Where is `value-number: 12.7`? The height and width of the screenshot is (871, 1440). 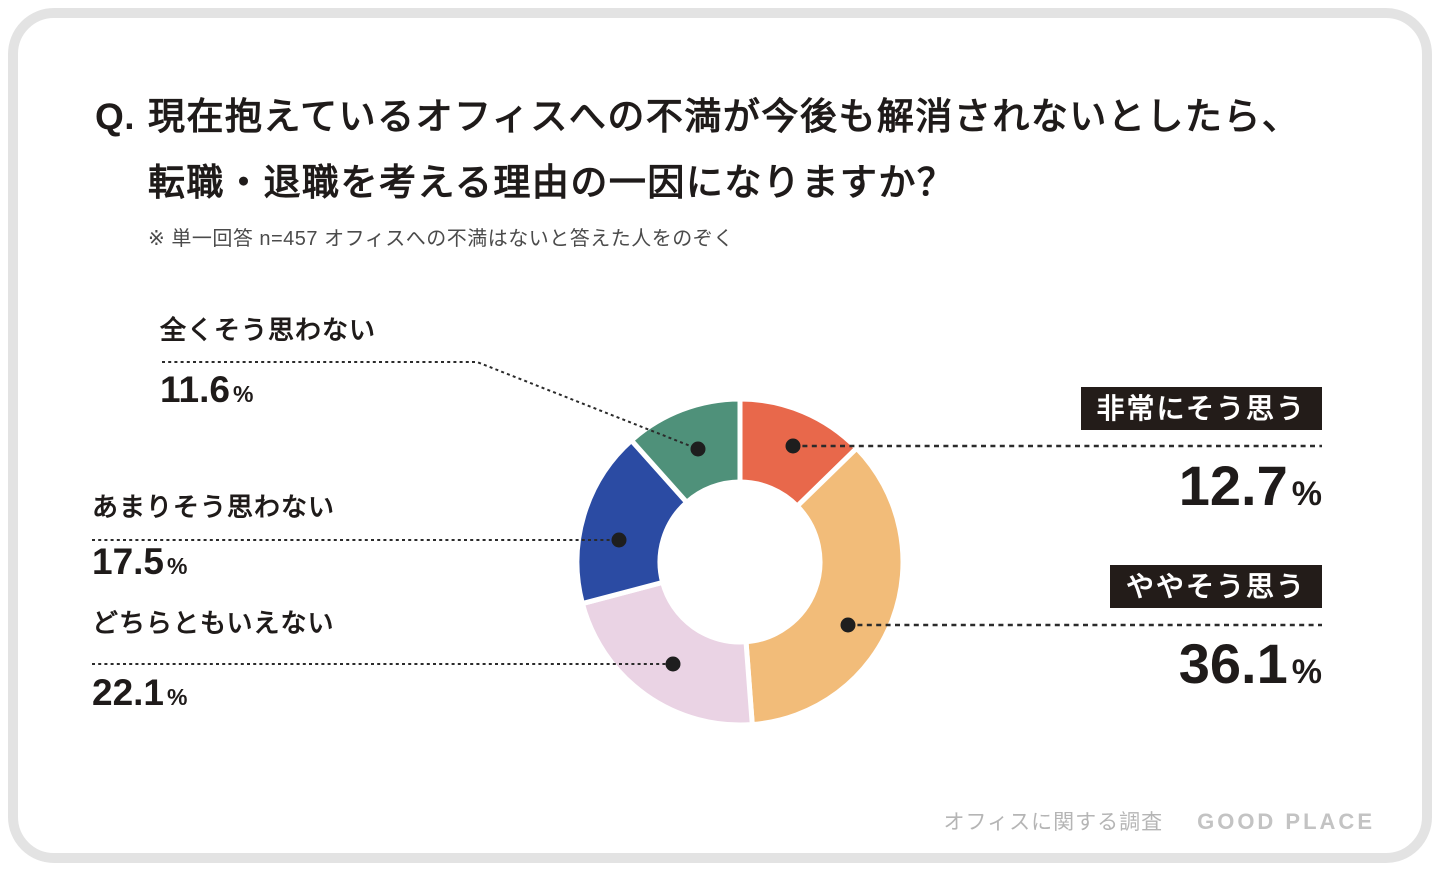
value-number: 12.7 is located at coordinates (1233, 485).